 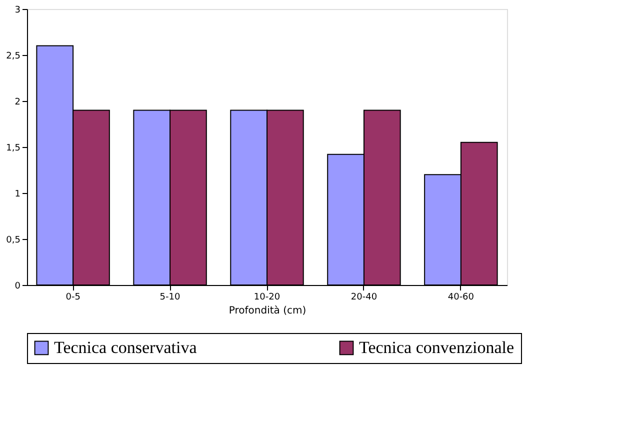 What do you see at coordinates (436, 347) in the screenshot?
I see `legend-label: Tecnica convenzionale` at bounding box center [436, 347].